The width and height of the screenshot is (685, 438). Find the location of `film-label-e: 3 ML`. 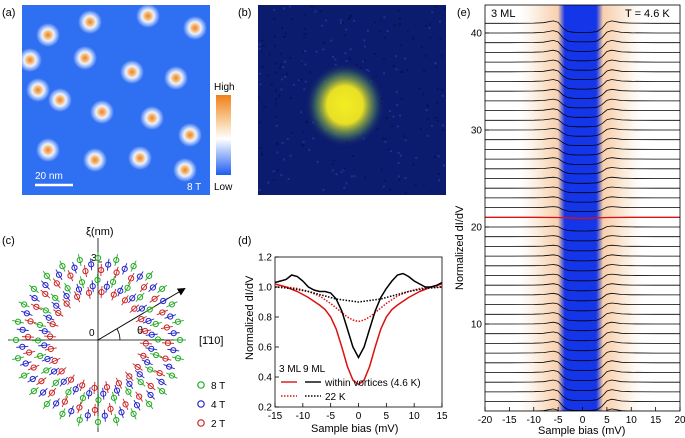

film-label-e: 3 ML is located at coordinates (503, 14).